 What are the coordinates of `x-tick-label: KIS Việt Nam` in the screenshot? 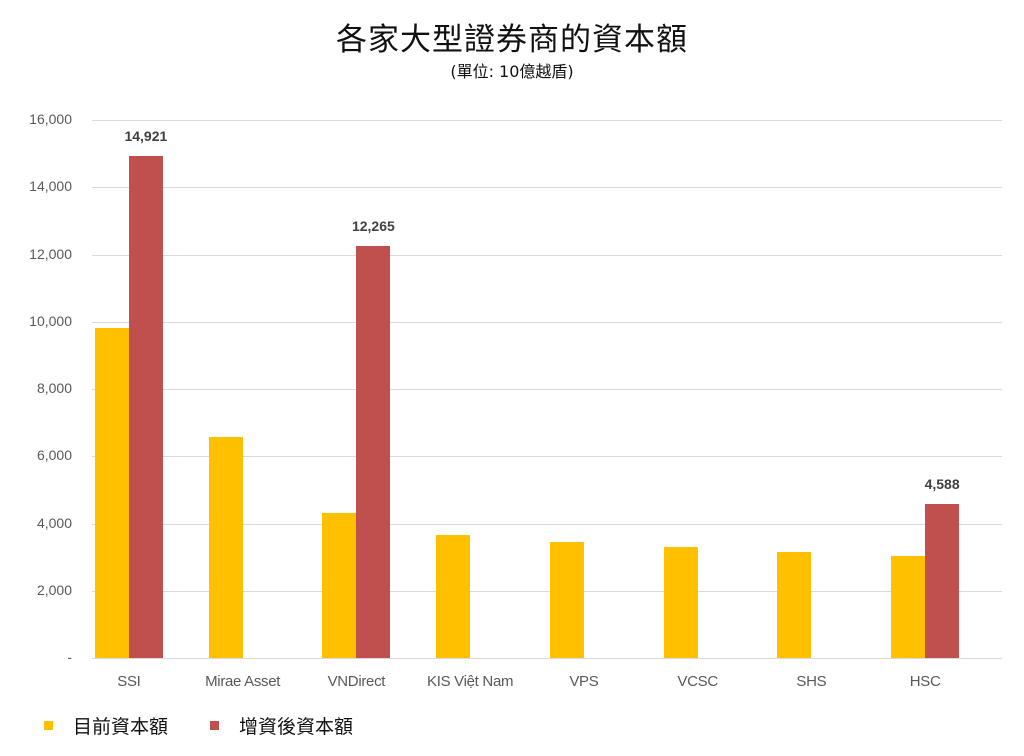 It's located at (470, 681).